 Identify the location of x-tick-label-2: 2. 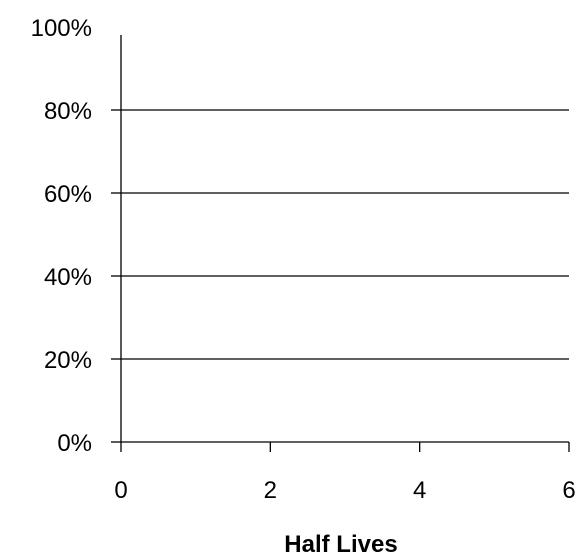
(270, 490).